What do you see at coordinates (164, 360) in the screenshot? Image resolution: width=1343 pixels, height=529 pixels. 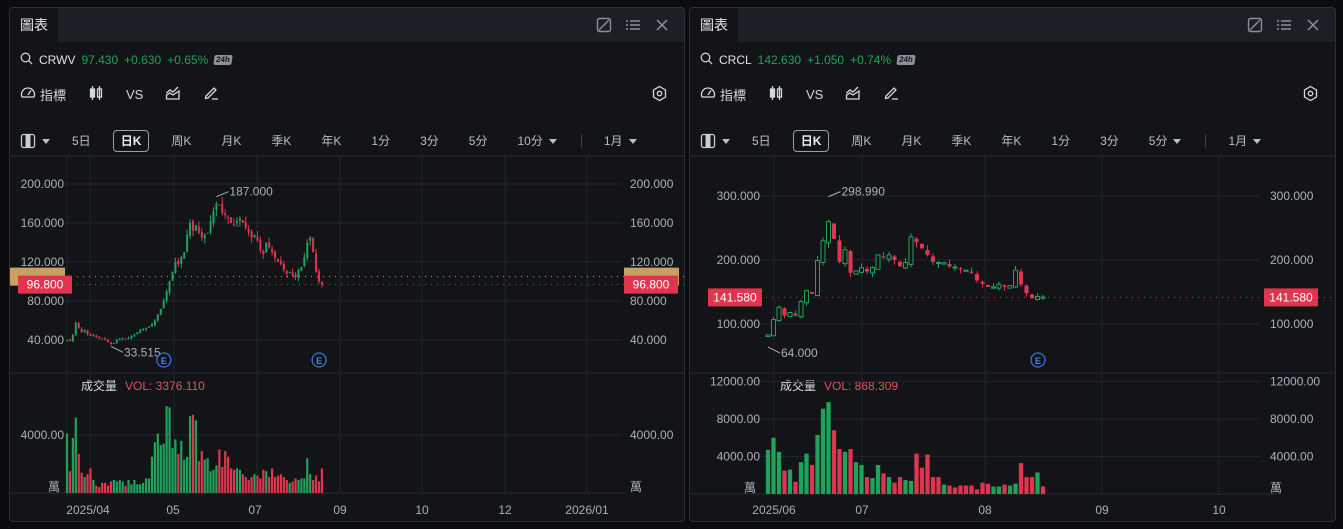 I see `earnings-marker-icon` at bounding box center [164, 360].